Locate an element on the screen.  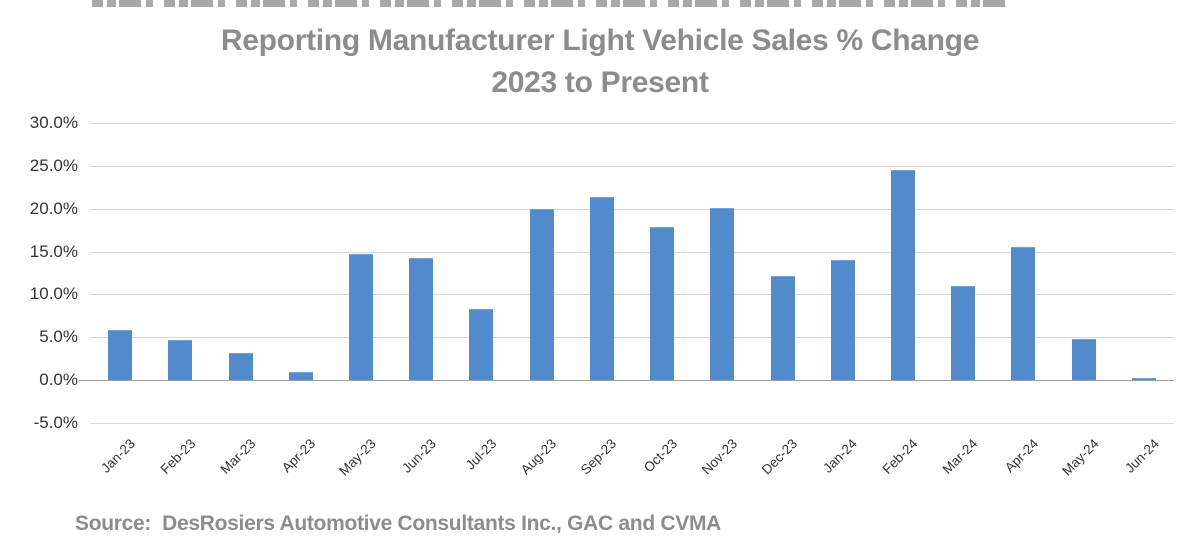
x-tick-label: Jun-24 is located at coordinates (1141, 456).